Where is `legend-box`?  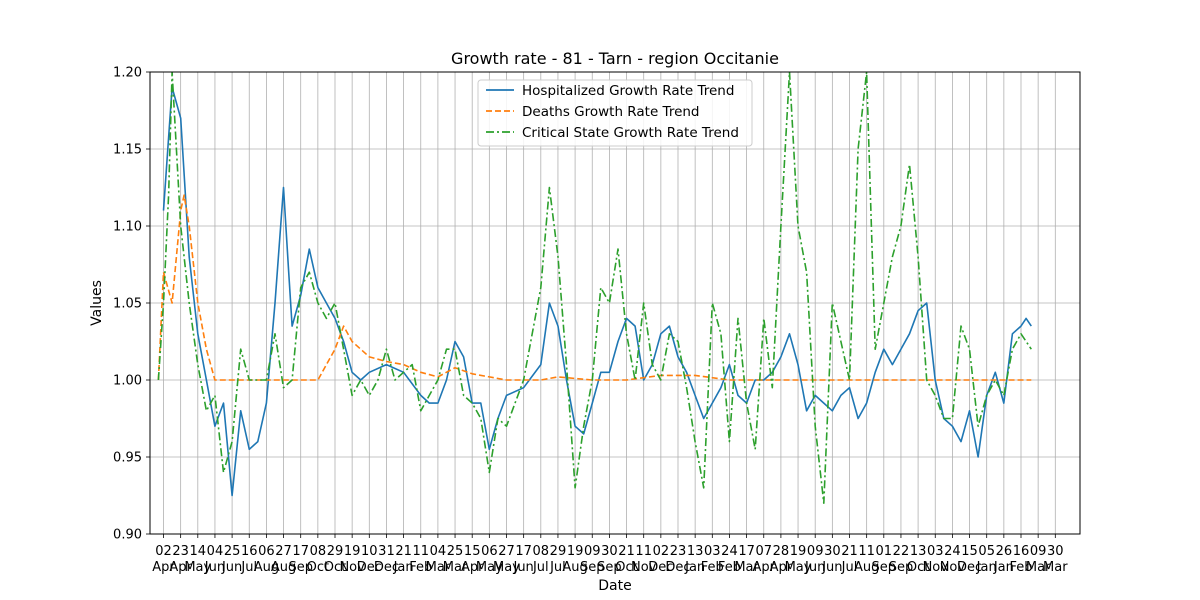 legend-box is located at coordinates (615, 113).